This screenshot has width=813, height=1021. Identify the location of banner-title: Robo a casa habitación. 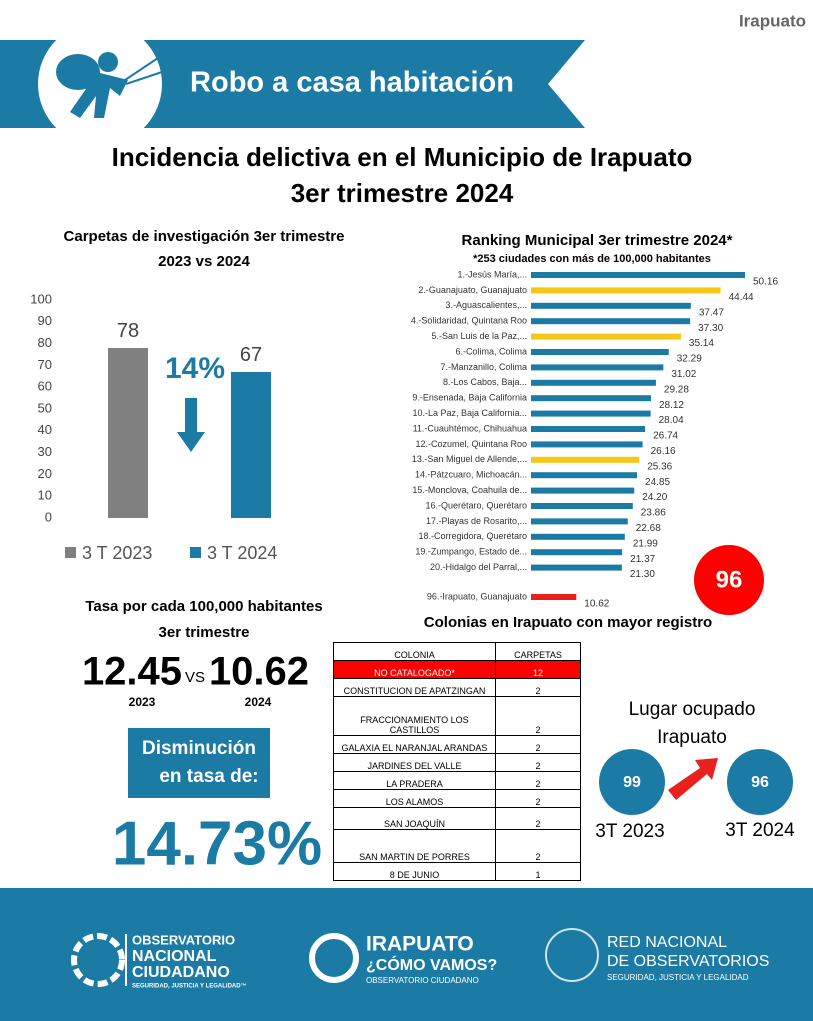
(352, 83).